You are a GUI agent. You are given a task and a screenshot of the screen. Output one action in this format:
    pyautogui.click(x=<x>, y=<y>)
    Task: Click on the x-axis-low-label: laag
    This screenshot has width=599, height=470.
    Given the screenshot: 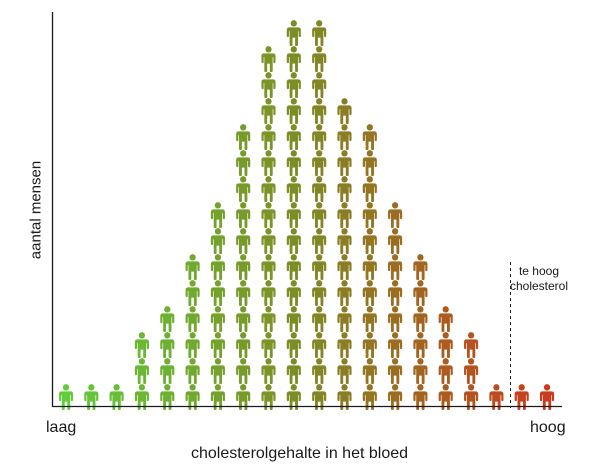 What is the action you would take?
    pyautogui.click(x=61, y=427)
    